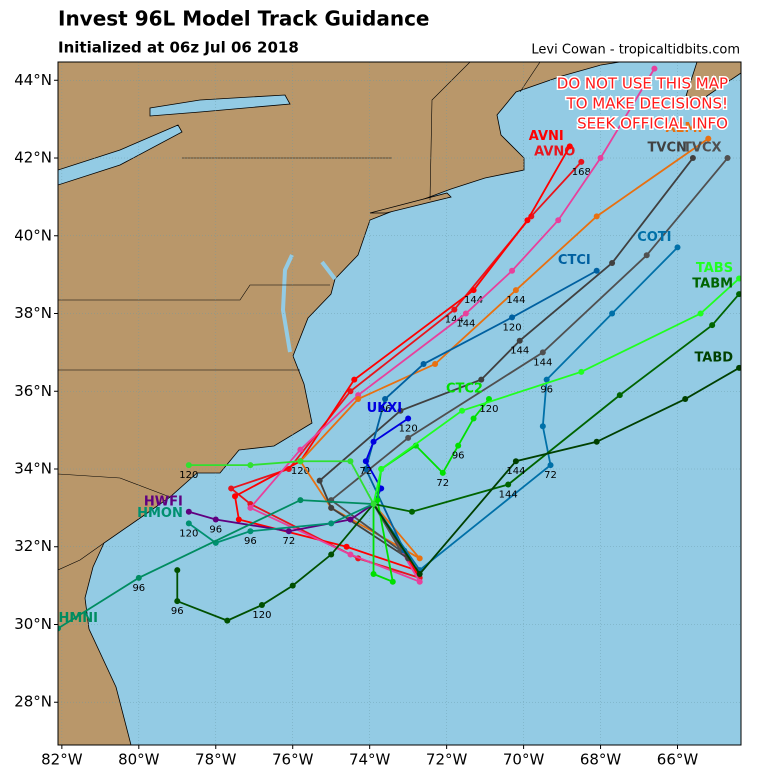 The height and width of the screenshot is (768, 768). I want to click on x-tick-label: 68°W, so click(601, 759).